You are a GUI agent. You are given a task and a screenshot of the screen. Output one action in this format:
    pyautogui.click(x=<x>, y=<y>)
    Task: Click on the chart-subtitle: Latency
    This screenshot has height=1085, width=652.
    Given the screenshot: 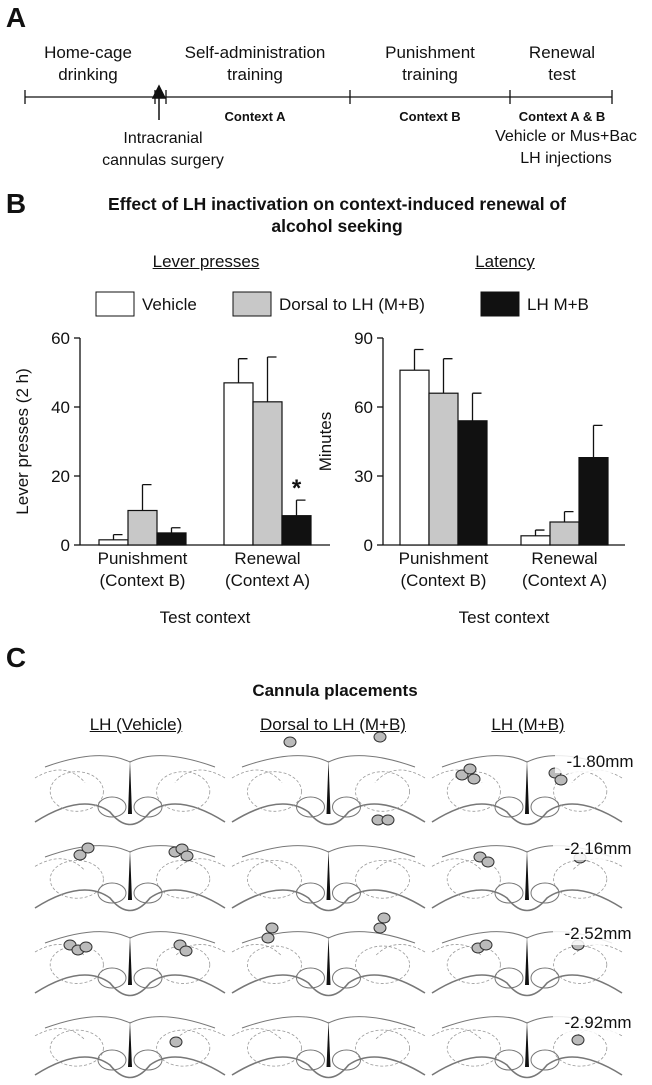 What is the action you would take?
    pyautogui.click(x=505, y=261)
    